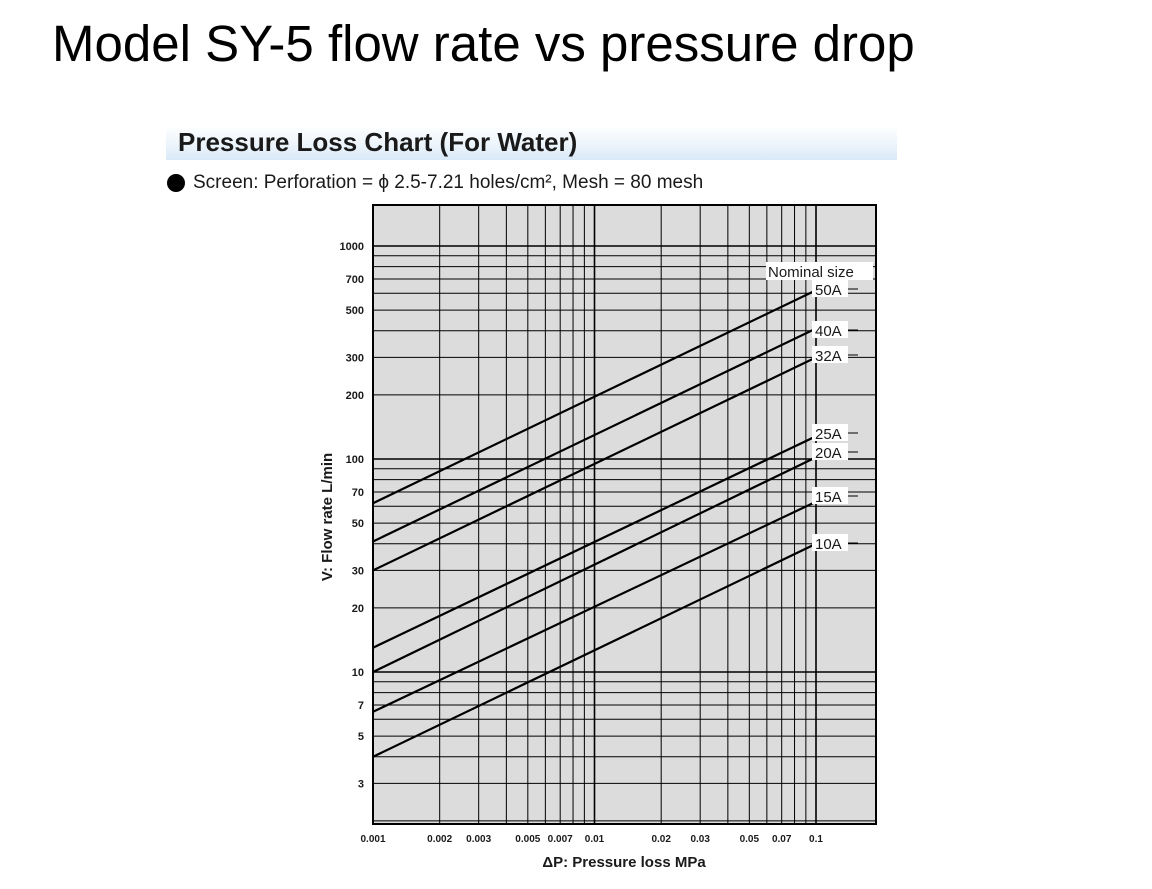 This screenshot has height=889, width=1152. What do you see at coordinates (355, 396) in the screenshot?
I see `y-tick-label: 200` at bounding box center [355, 396].